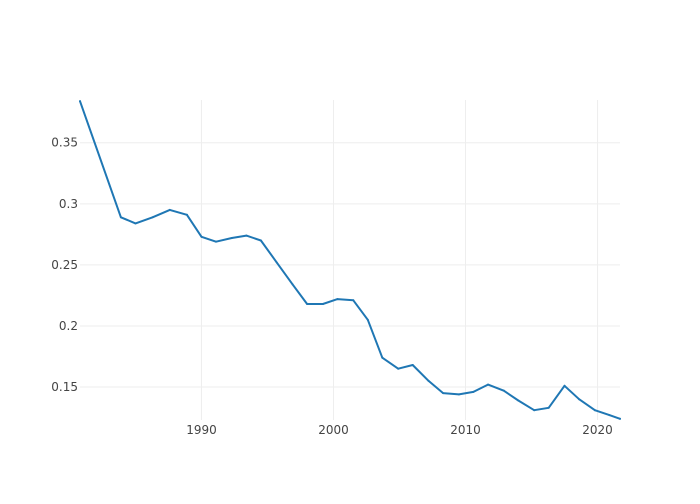  I want to click on y-tick-label: 0.35, so click(64, 143).